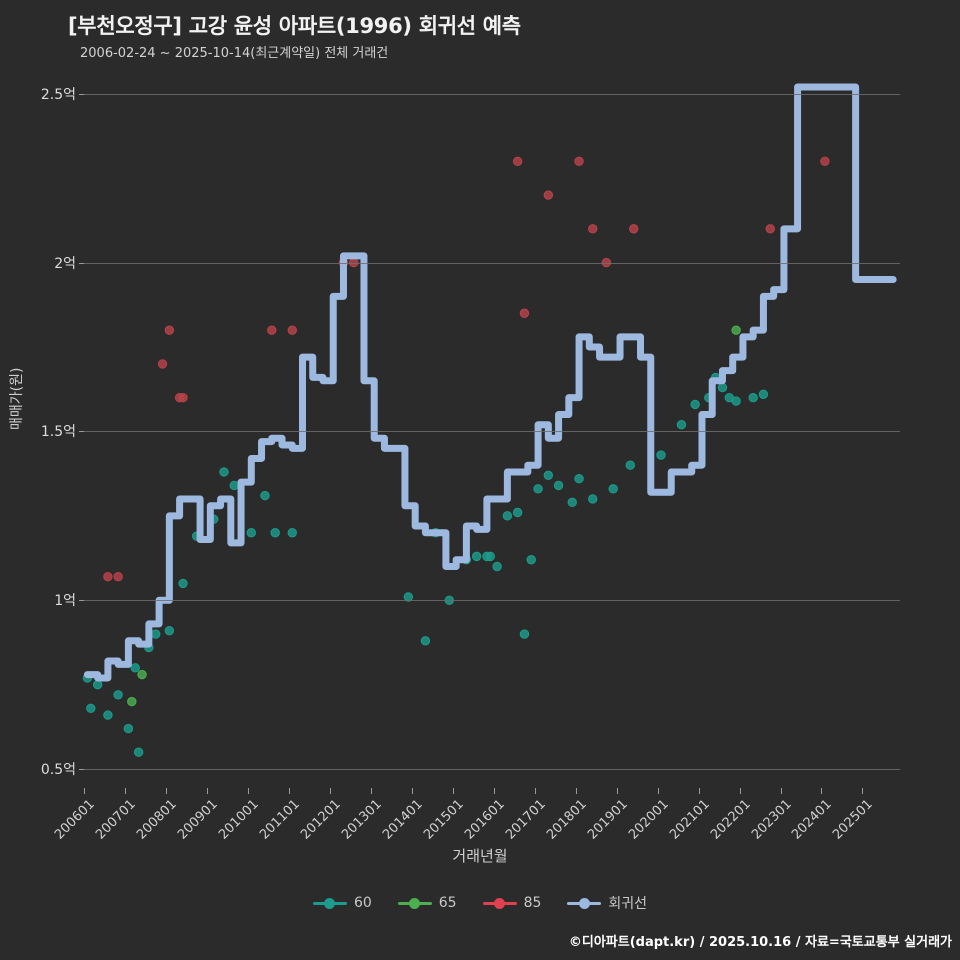 This screenshot has width=960, height=960. I want to click on y-tick-label: 1억, so click(65, 601).